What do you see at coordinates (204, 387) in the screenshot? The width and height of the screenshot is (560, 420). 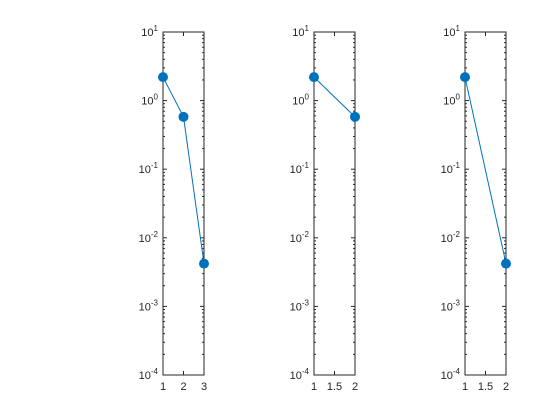 I see `x-tick-label: 3` at bounding box center [204, 387].